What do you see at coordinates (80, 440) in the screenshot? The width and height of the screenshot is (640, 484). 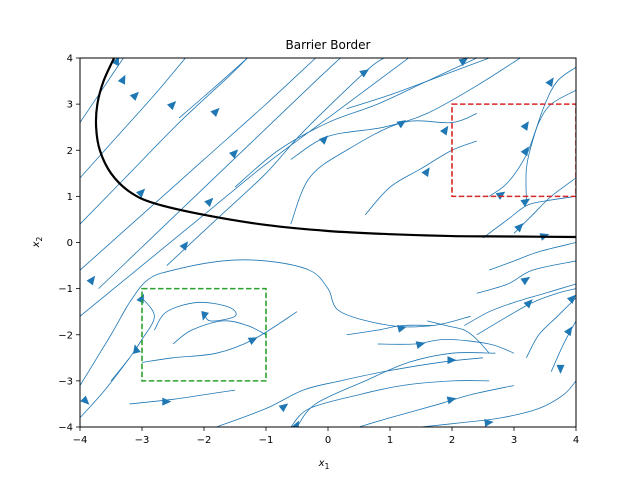 I see `x-tick-label: −4` at bounding box center [80, 440].